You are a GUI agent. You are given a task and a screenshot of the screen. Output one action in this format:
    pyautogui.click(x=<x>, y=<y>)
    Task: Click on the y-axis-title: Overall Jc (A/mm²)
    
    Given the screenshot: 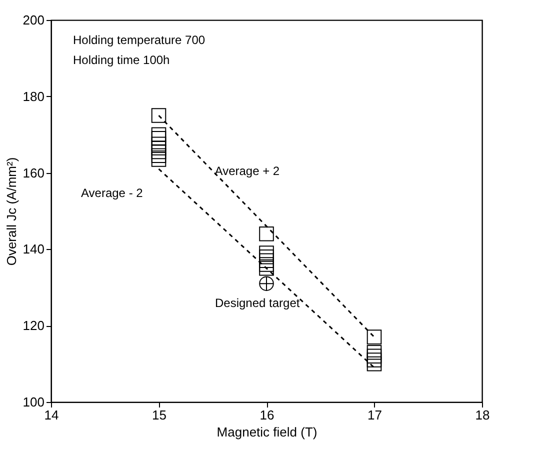 What is the action you would take?
    pyautogui.click(x=11, y=211)
    